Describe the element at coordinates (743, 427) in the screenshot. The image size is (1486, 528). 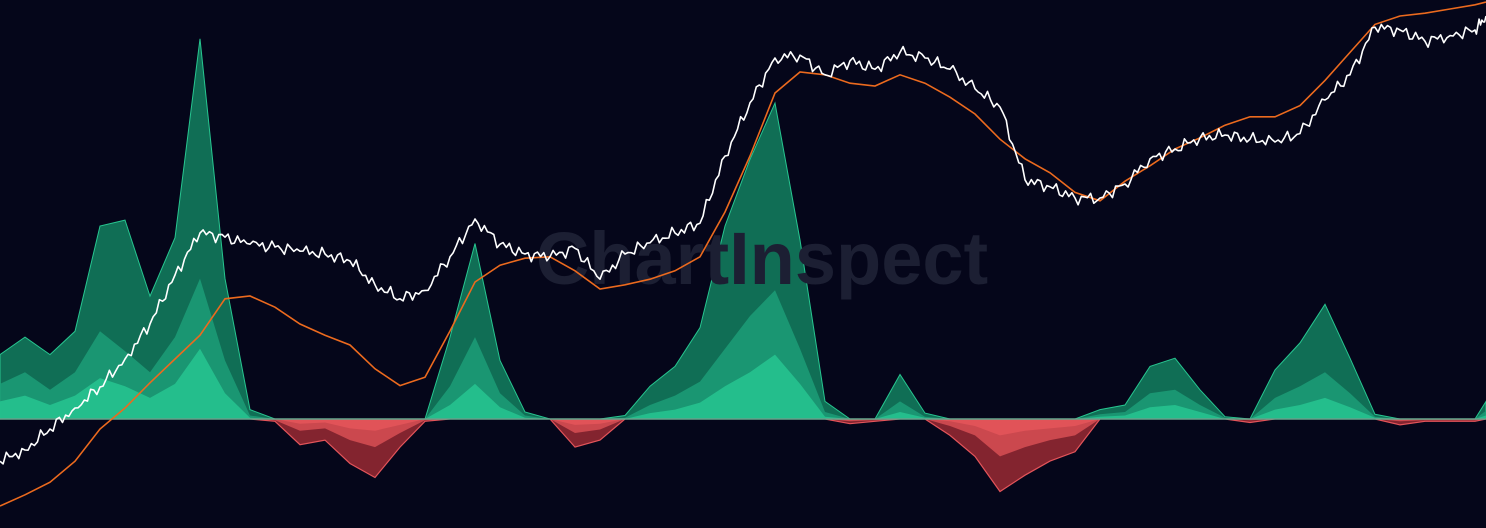
I see `oscillator-minor-negative-area` at that location.